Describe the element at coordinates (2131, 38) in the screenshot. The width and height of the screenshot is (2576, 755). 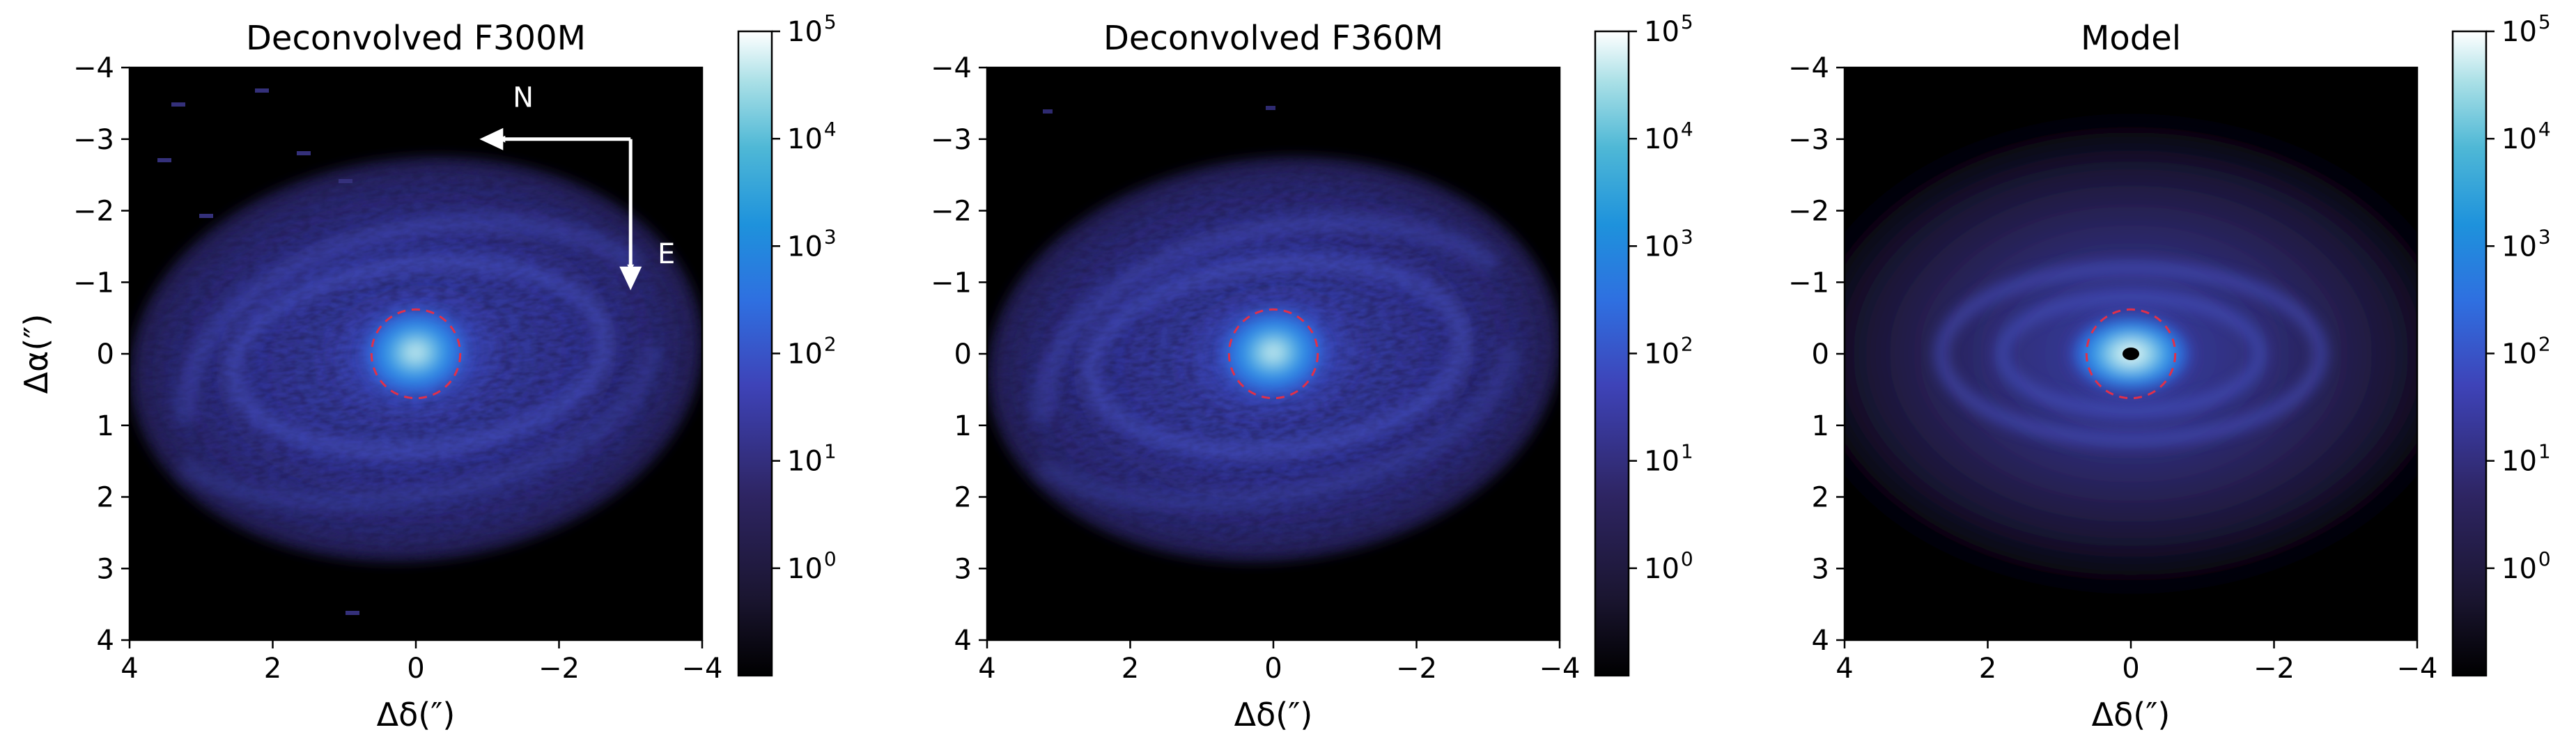
I see `panel-title: Model` at that location.